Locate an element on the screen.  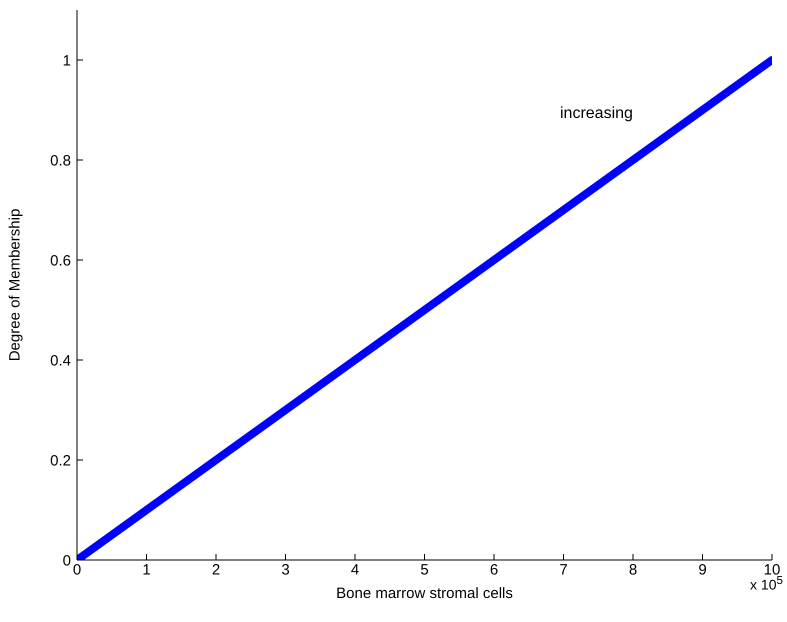
y-tick-label: 1 is located at coordinates (66, 61).